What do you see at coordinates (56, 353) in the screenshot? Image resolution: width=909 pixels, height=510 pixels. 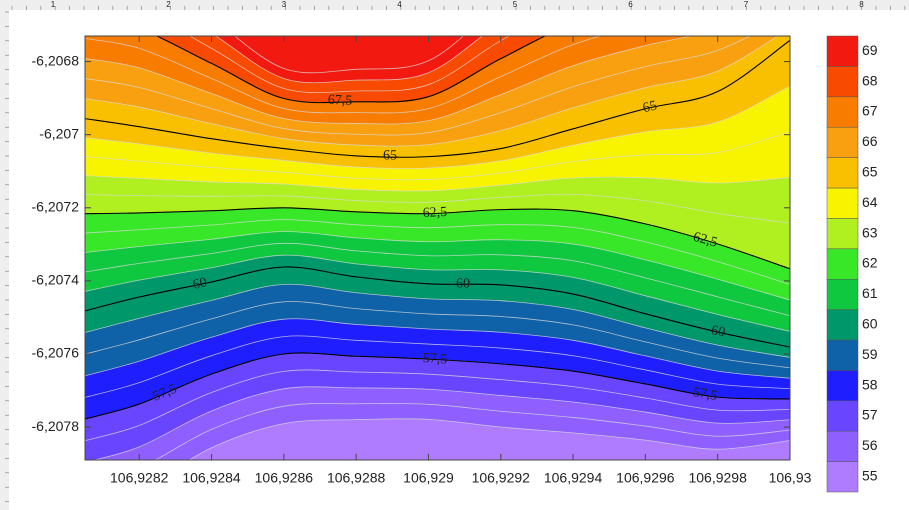 I see `y-tick-label: -6,2076` at bounding box center [56, 353].